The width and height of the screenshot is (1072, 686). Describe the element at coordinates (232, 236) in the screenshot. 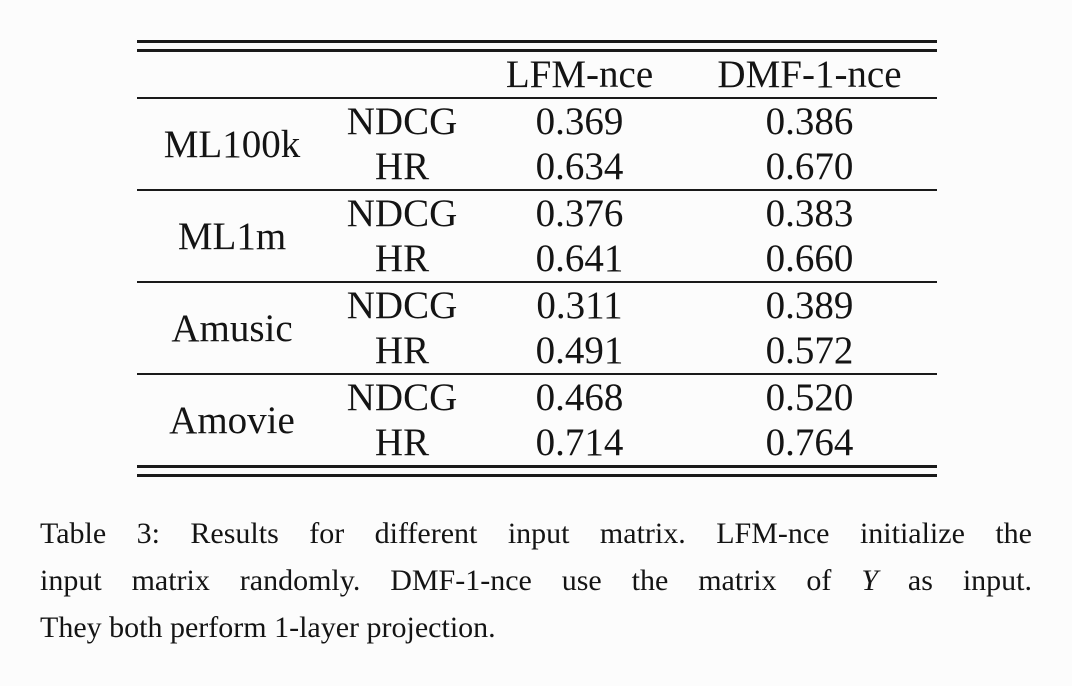

I see `dataset-label-ml1m: ML1m` at that location.